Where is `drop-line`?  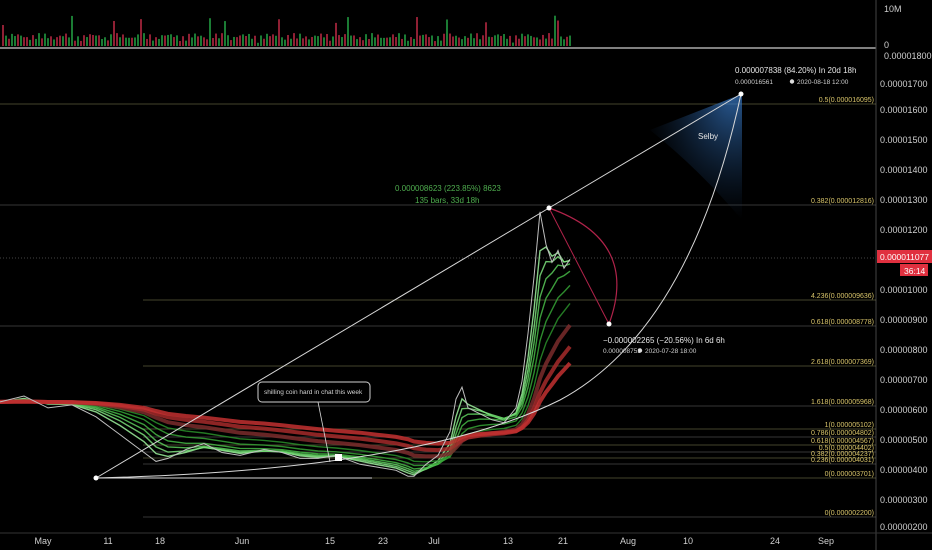
drop-line is located at coordinates (579, 266).